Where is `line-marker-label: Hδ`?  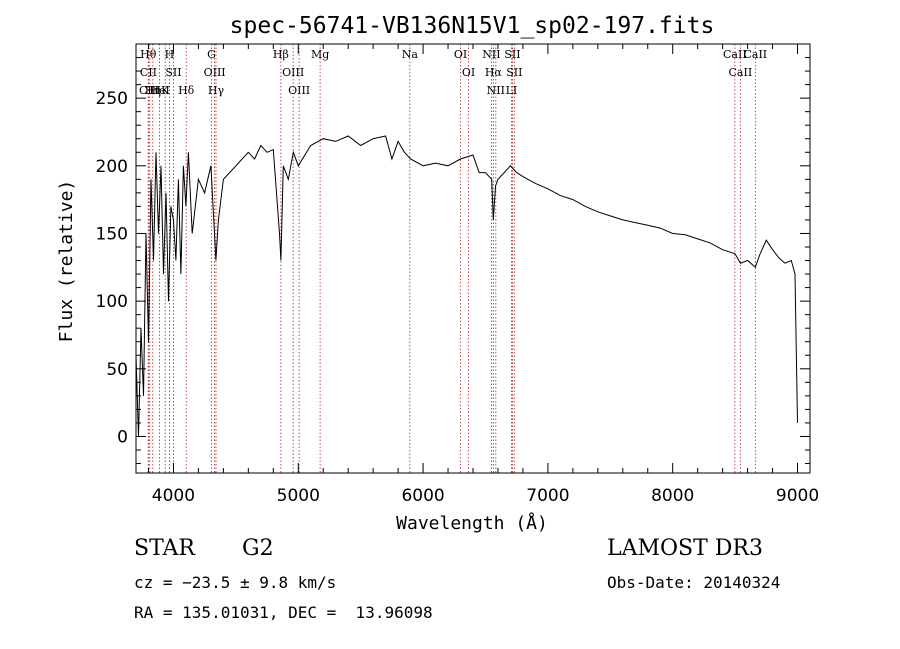 line-marker-label: Hδ is located at coordinates (186, 90).